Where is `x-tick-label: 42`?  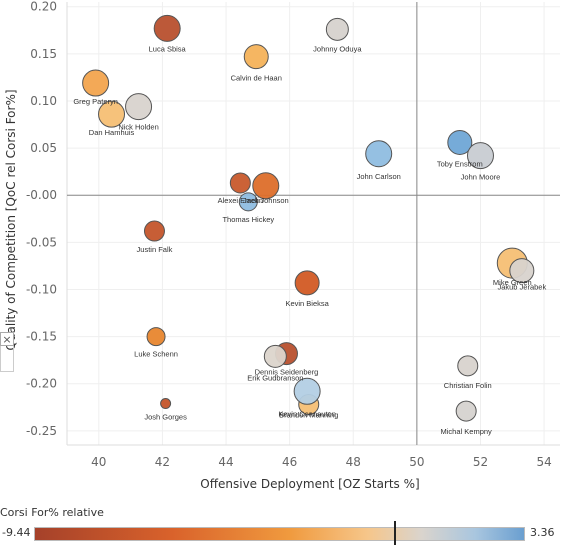
x-tick-label: 42 is located at coordinates (162, 462).